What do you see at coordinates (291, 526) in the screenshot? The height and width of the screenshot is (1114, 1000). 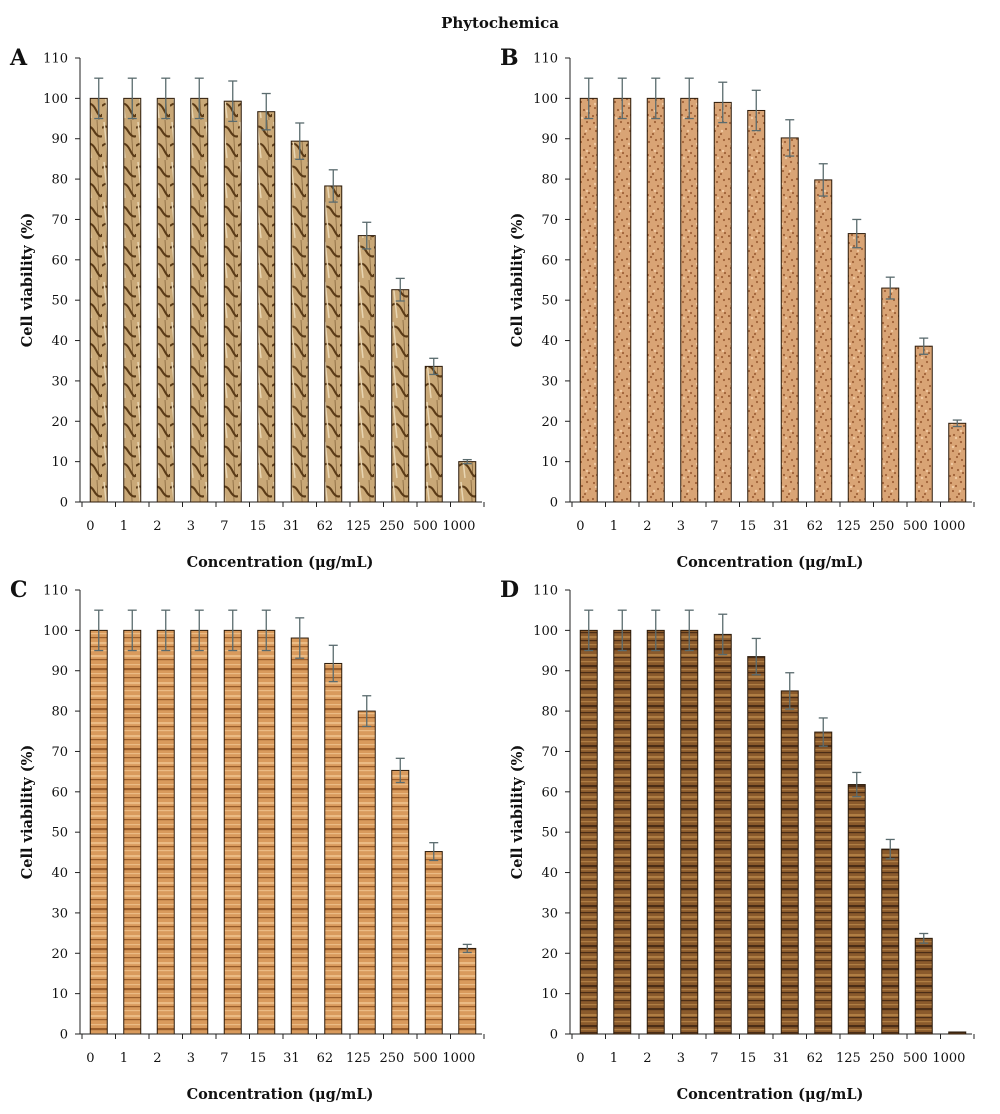 I see `chart-a-x-tick-label: 31` at bounding box center [291, 526].